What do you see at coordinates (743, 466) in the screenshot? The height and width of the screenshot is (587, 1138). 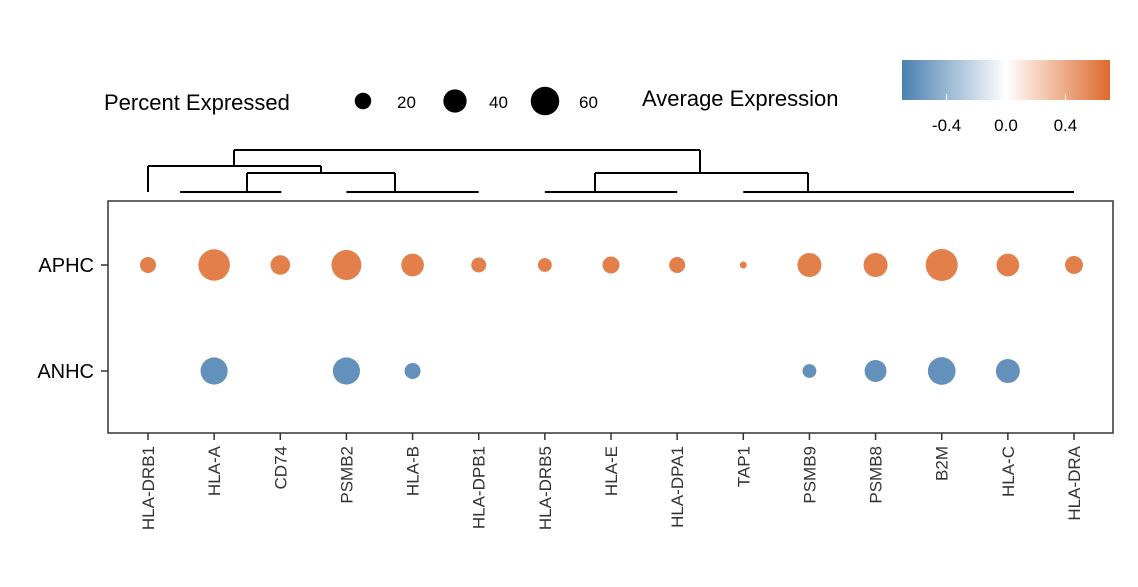 I see `x-tick-label: TAP1` at bounding box center [743, 466].